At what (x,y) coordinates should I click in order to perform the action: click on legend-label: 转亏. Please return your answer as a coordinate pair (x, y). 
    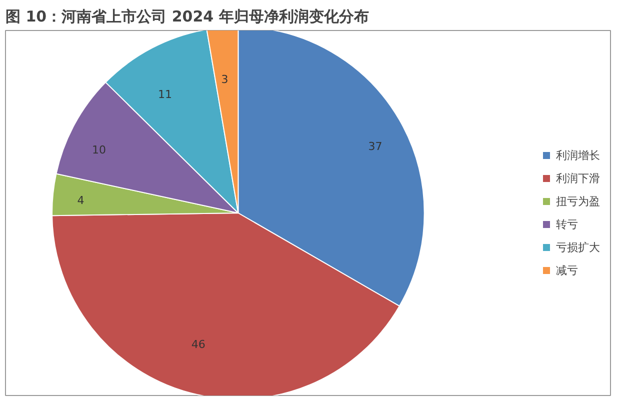
    Looking at the image, I should click on (567, 224).